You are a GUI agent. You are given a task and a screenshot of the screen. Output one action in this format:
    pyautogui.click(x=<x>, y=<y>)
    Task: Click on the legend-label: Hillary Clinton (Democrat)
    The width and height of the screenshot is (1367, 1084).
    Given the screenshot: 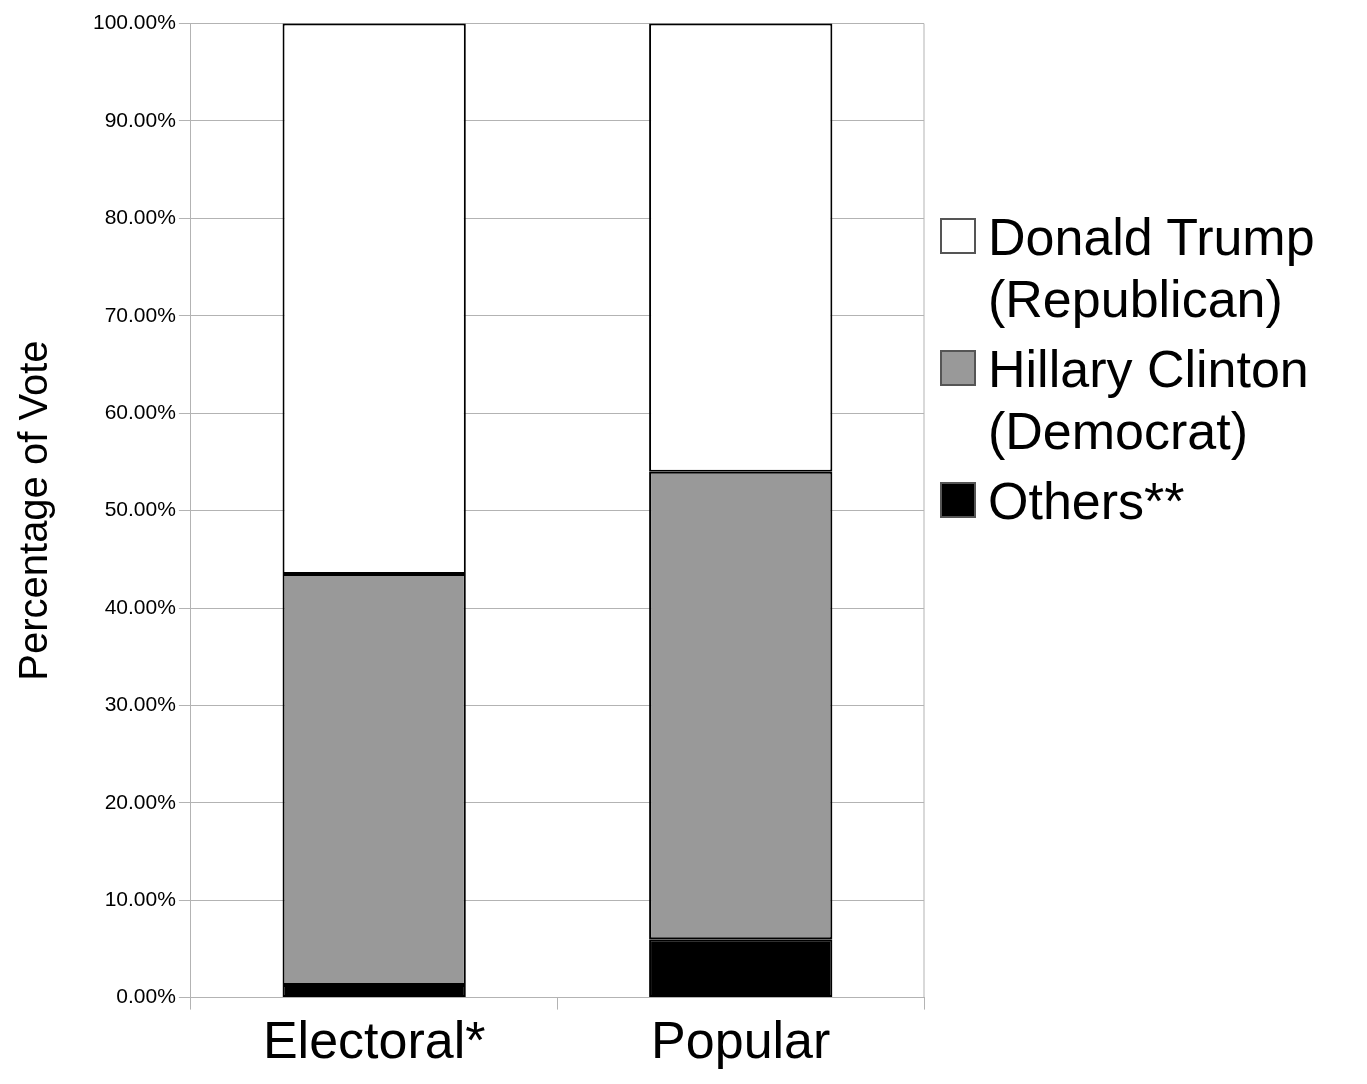 What is the action you would take?
    pyautogui.click(x=1149, y=400)
    